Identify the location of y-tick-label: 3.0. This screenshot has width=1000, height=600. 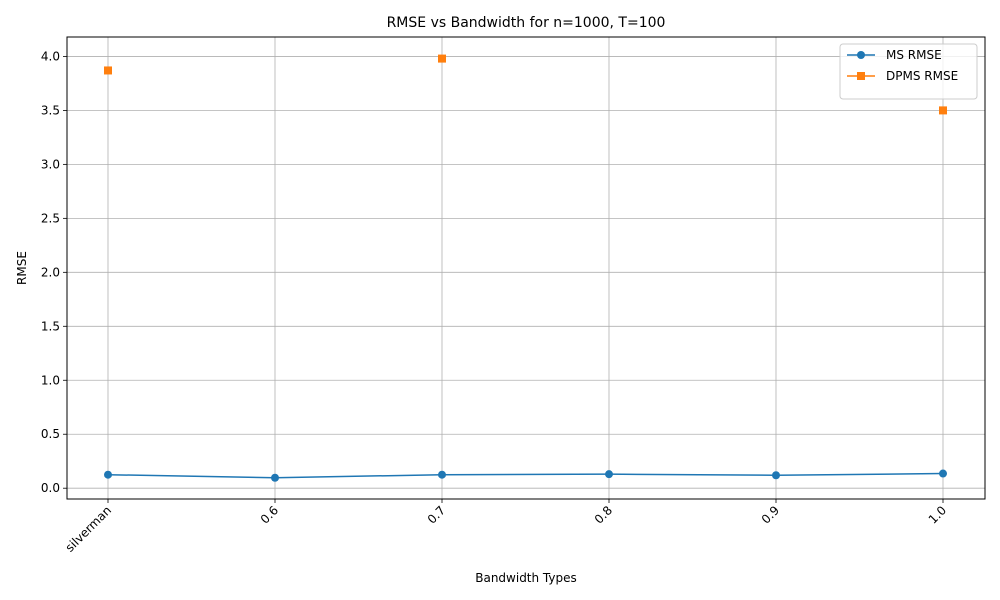
(50, 164).